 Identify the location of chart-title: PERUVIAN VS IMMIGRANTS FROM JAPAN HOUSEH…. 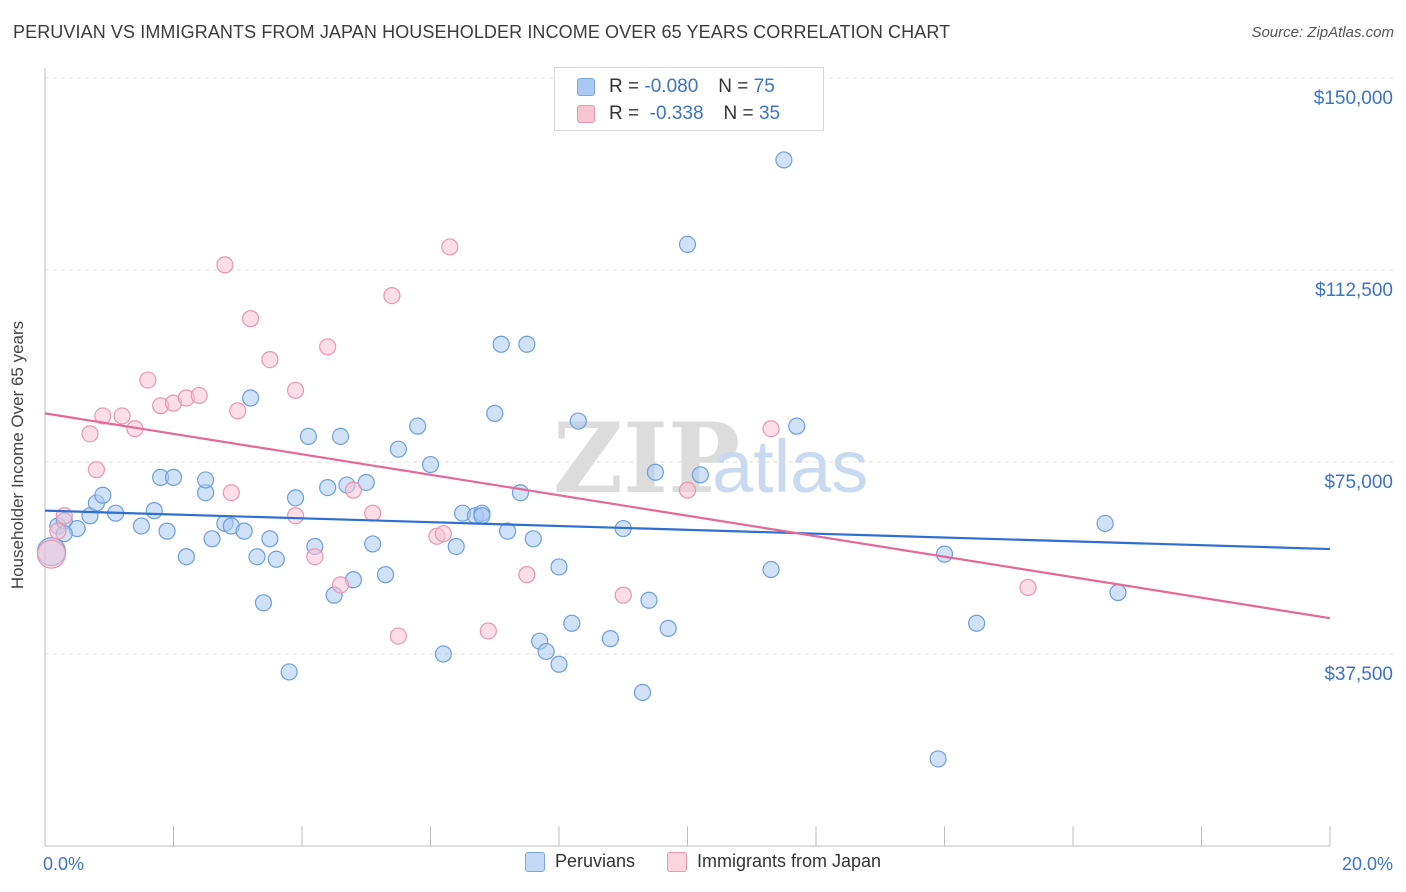
(482, 32).